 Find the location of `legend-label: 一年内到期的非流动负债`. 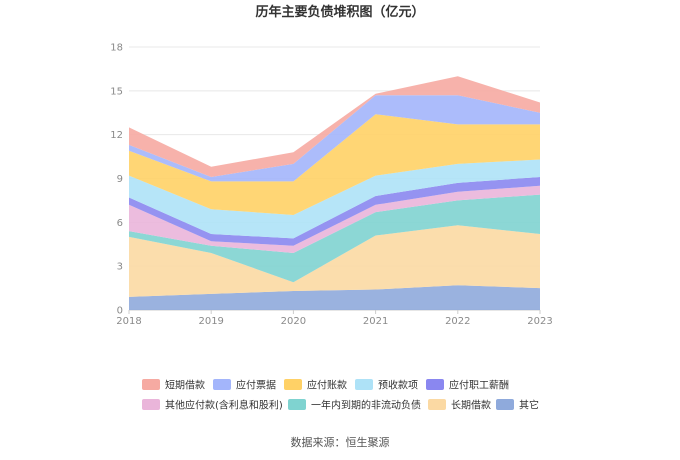

legend-label: 一年内到期的非流动负债 is located at coordinates (366, 405).